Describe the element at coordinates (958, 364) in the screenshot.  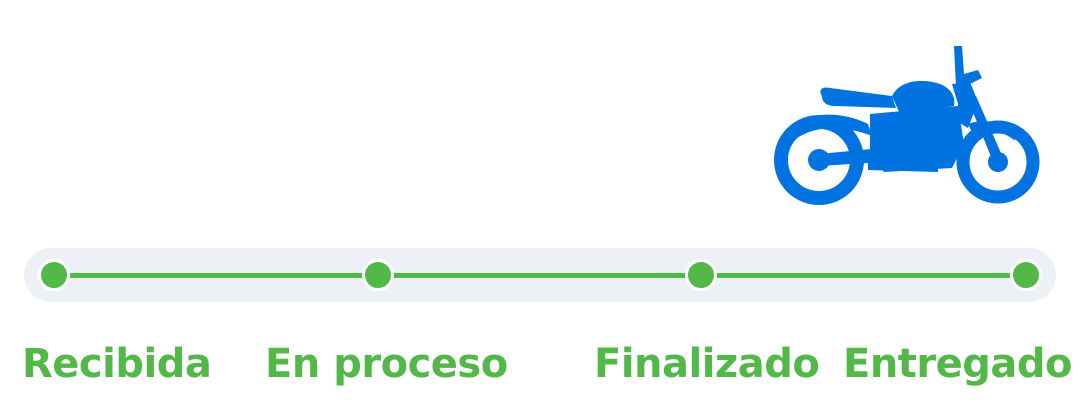
I see `step-label-entregado: Entregado` at that location.